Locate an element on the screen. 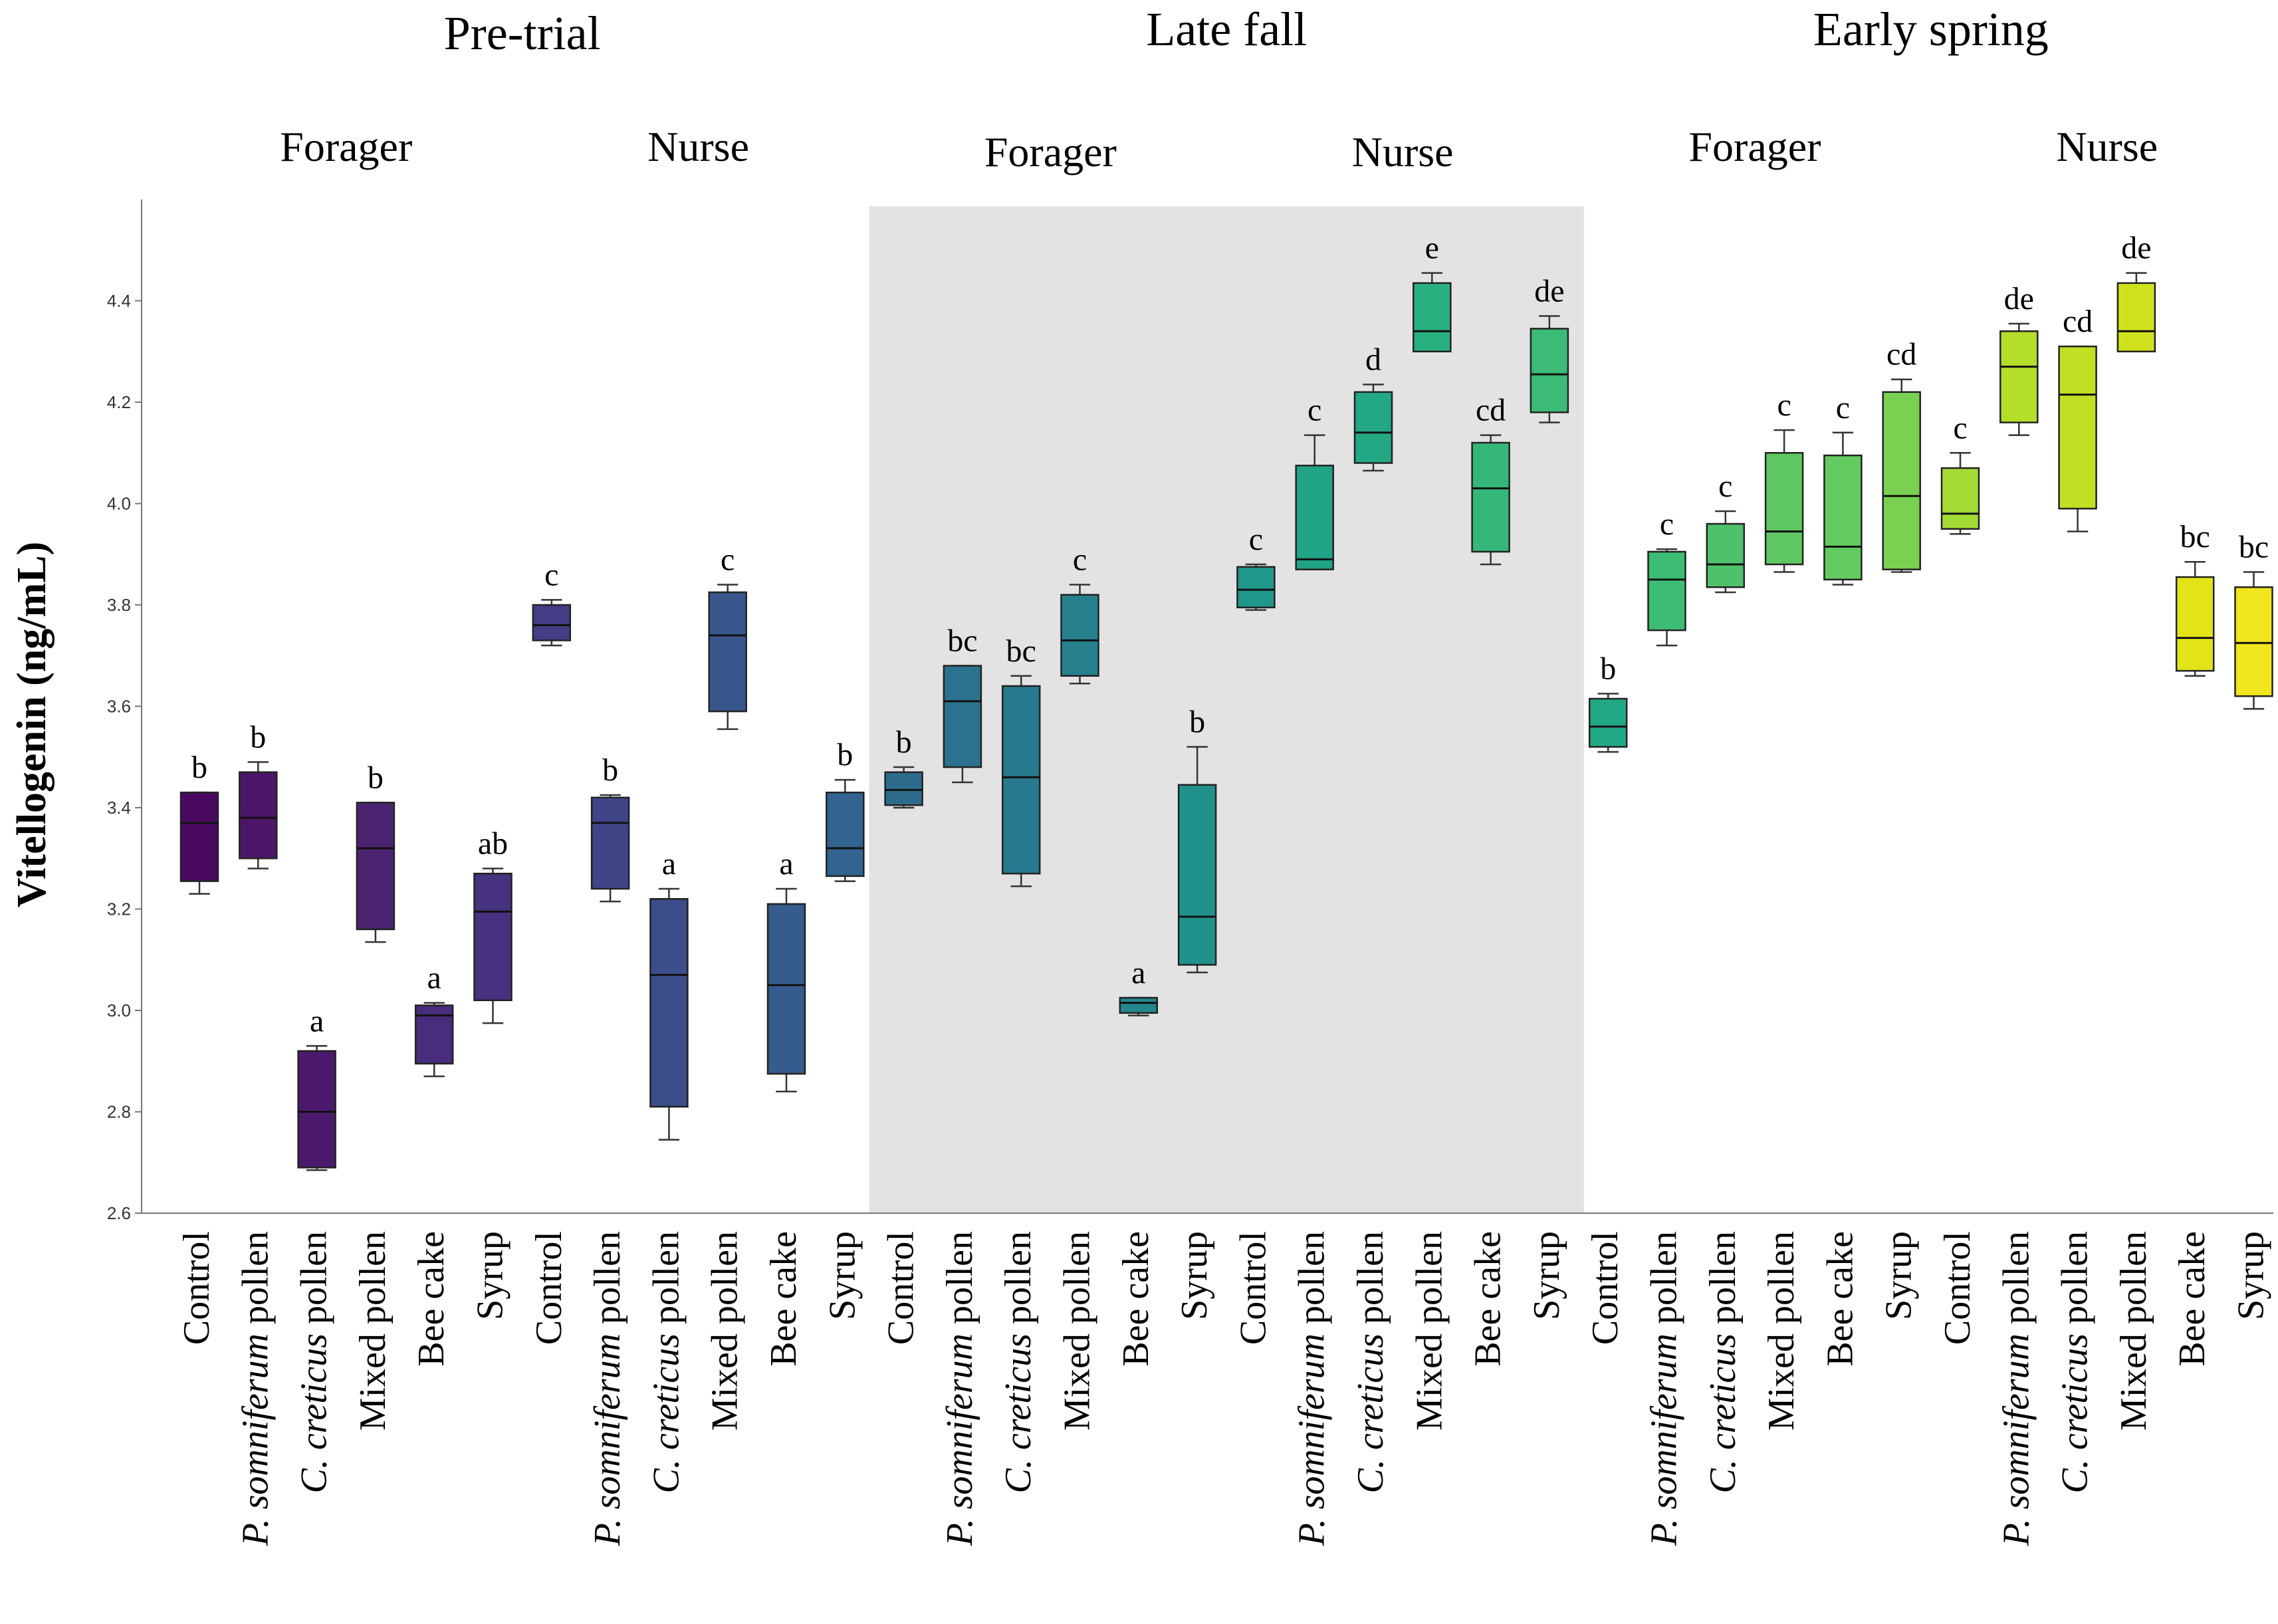  y-tick-label: 3.2 is located at coordinates (119, 909).